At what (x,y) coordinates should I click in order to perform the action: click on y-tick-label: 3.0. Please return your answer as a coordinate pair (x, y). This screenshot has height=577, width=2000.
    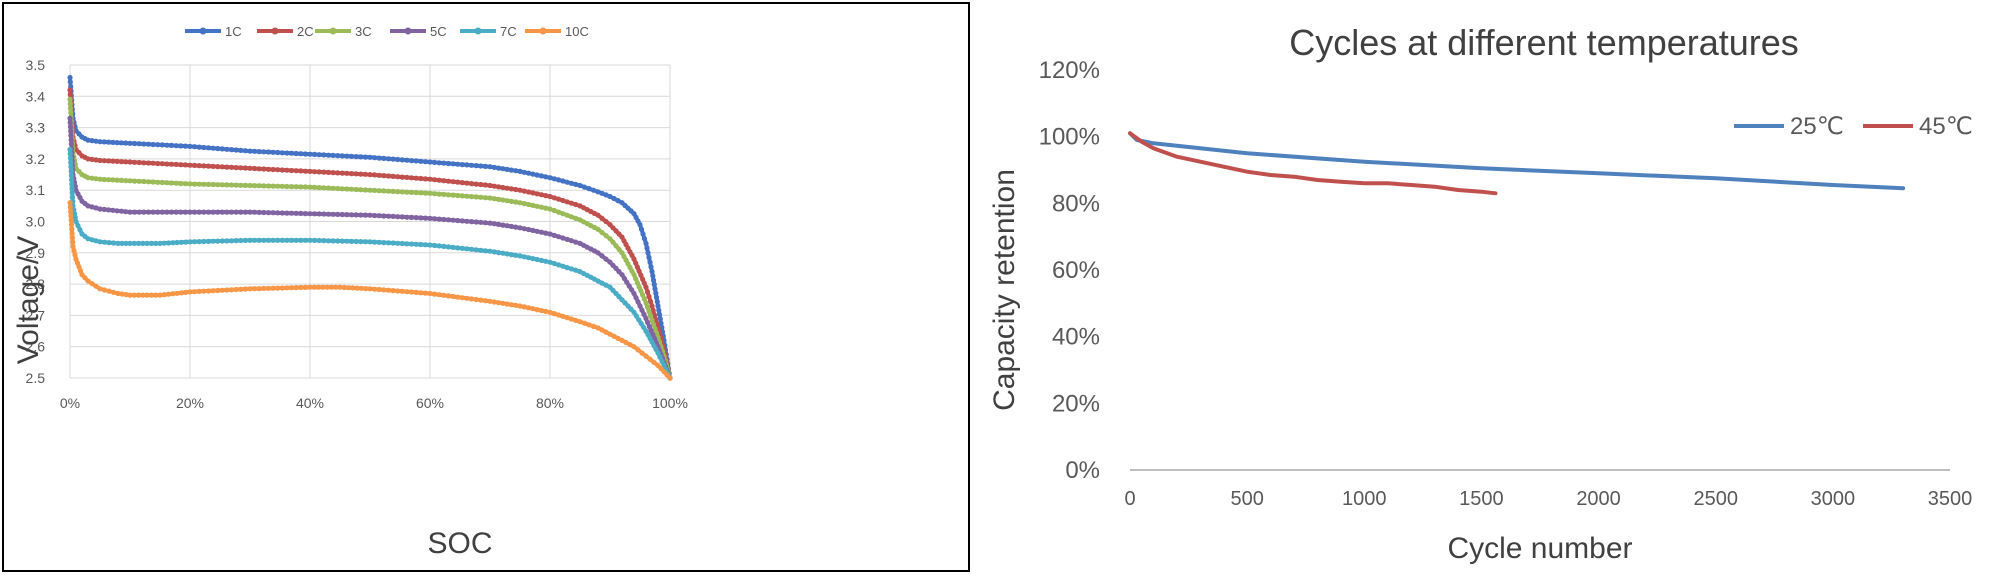
    Looking at the image, I should click on (36, 222).